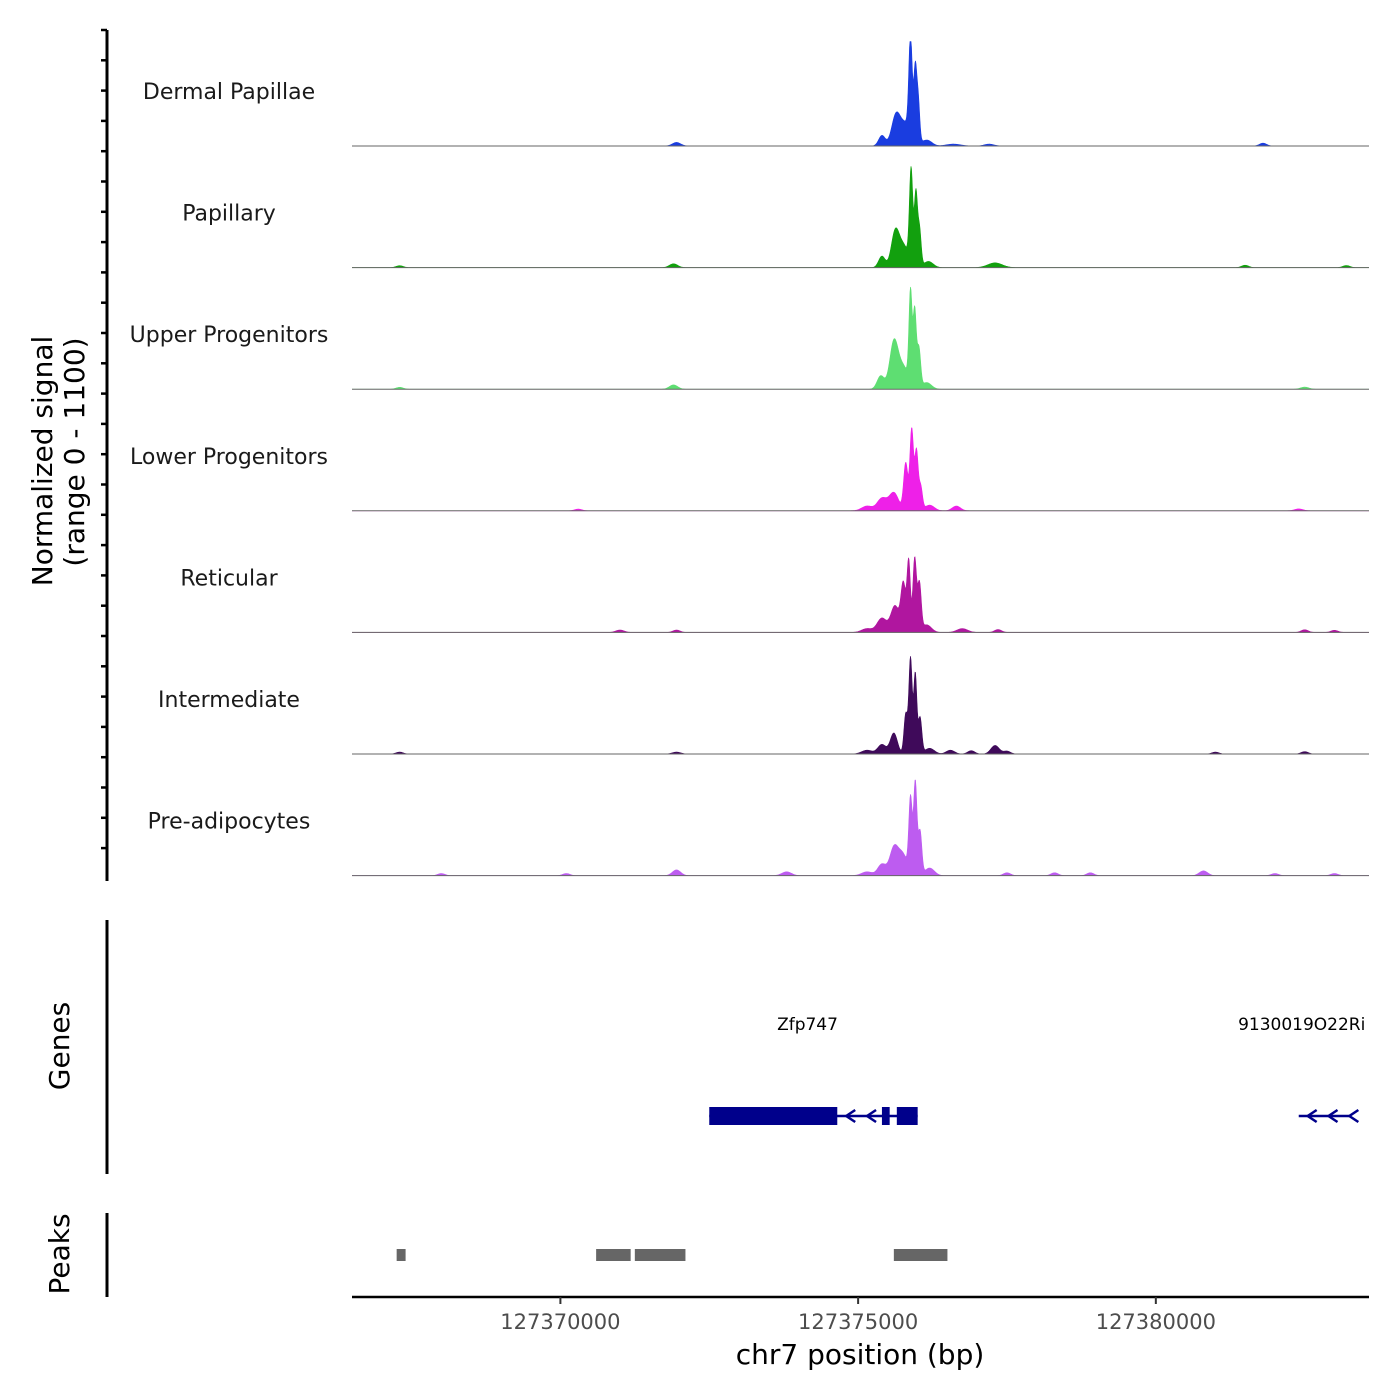  Describe the element at coordinates (229, 822) in the screenshot. I see `track-label: Pre-adipocytes` at that location.